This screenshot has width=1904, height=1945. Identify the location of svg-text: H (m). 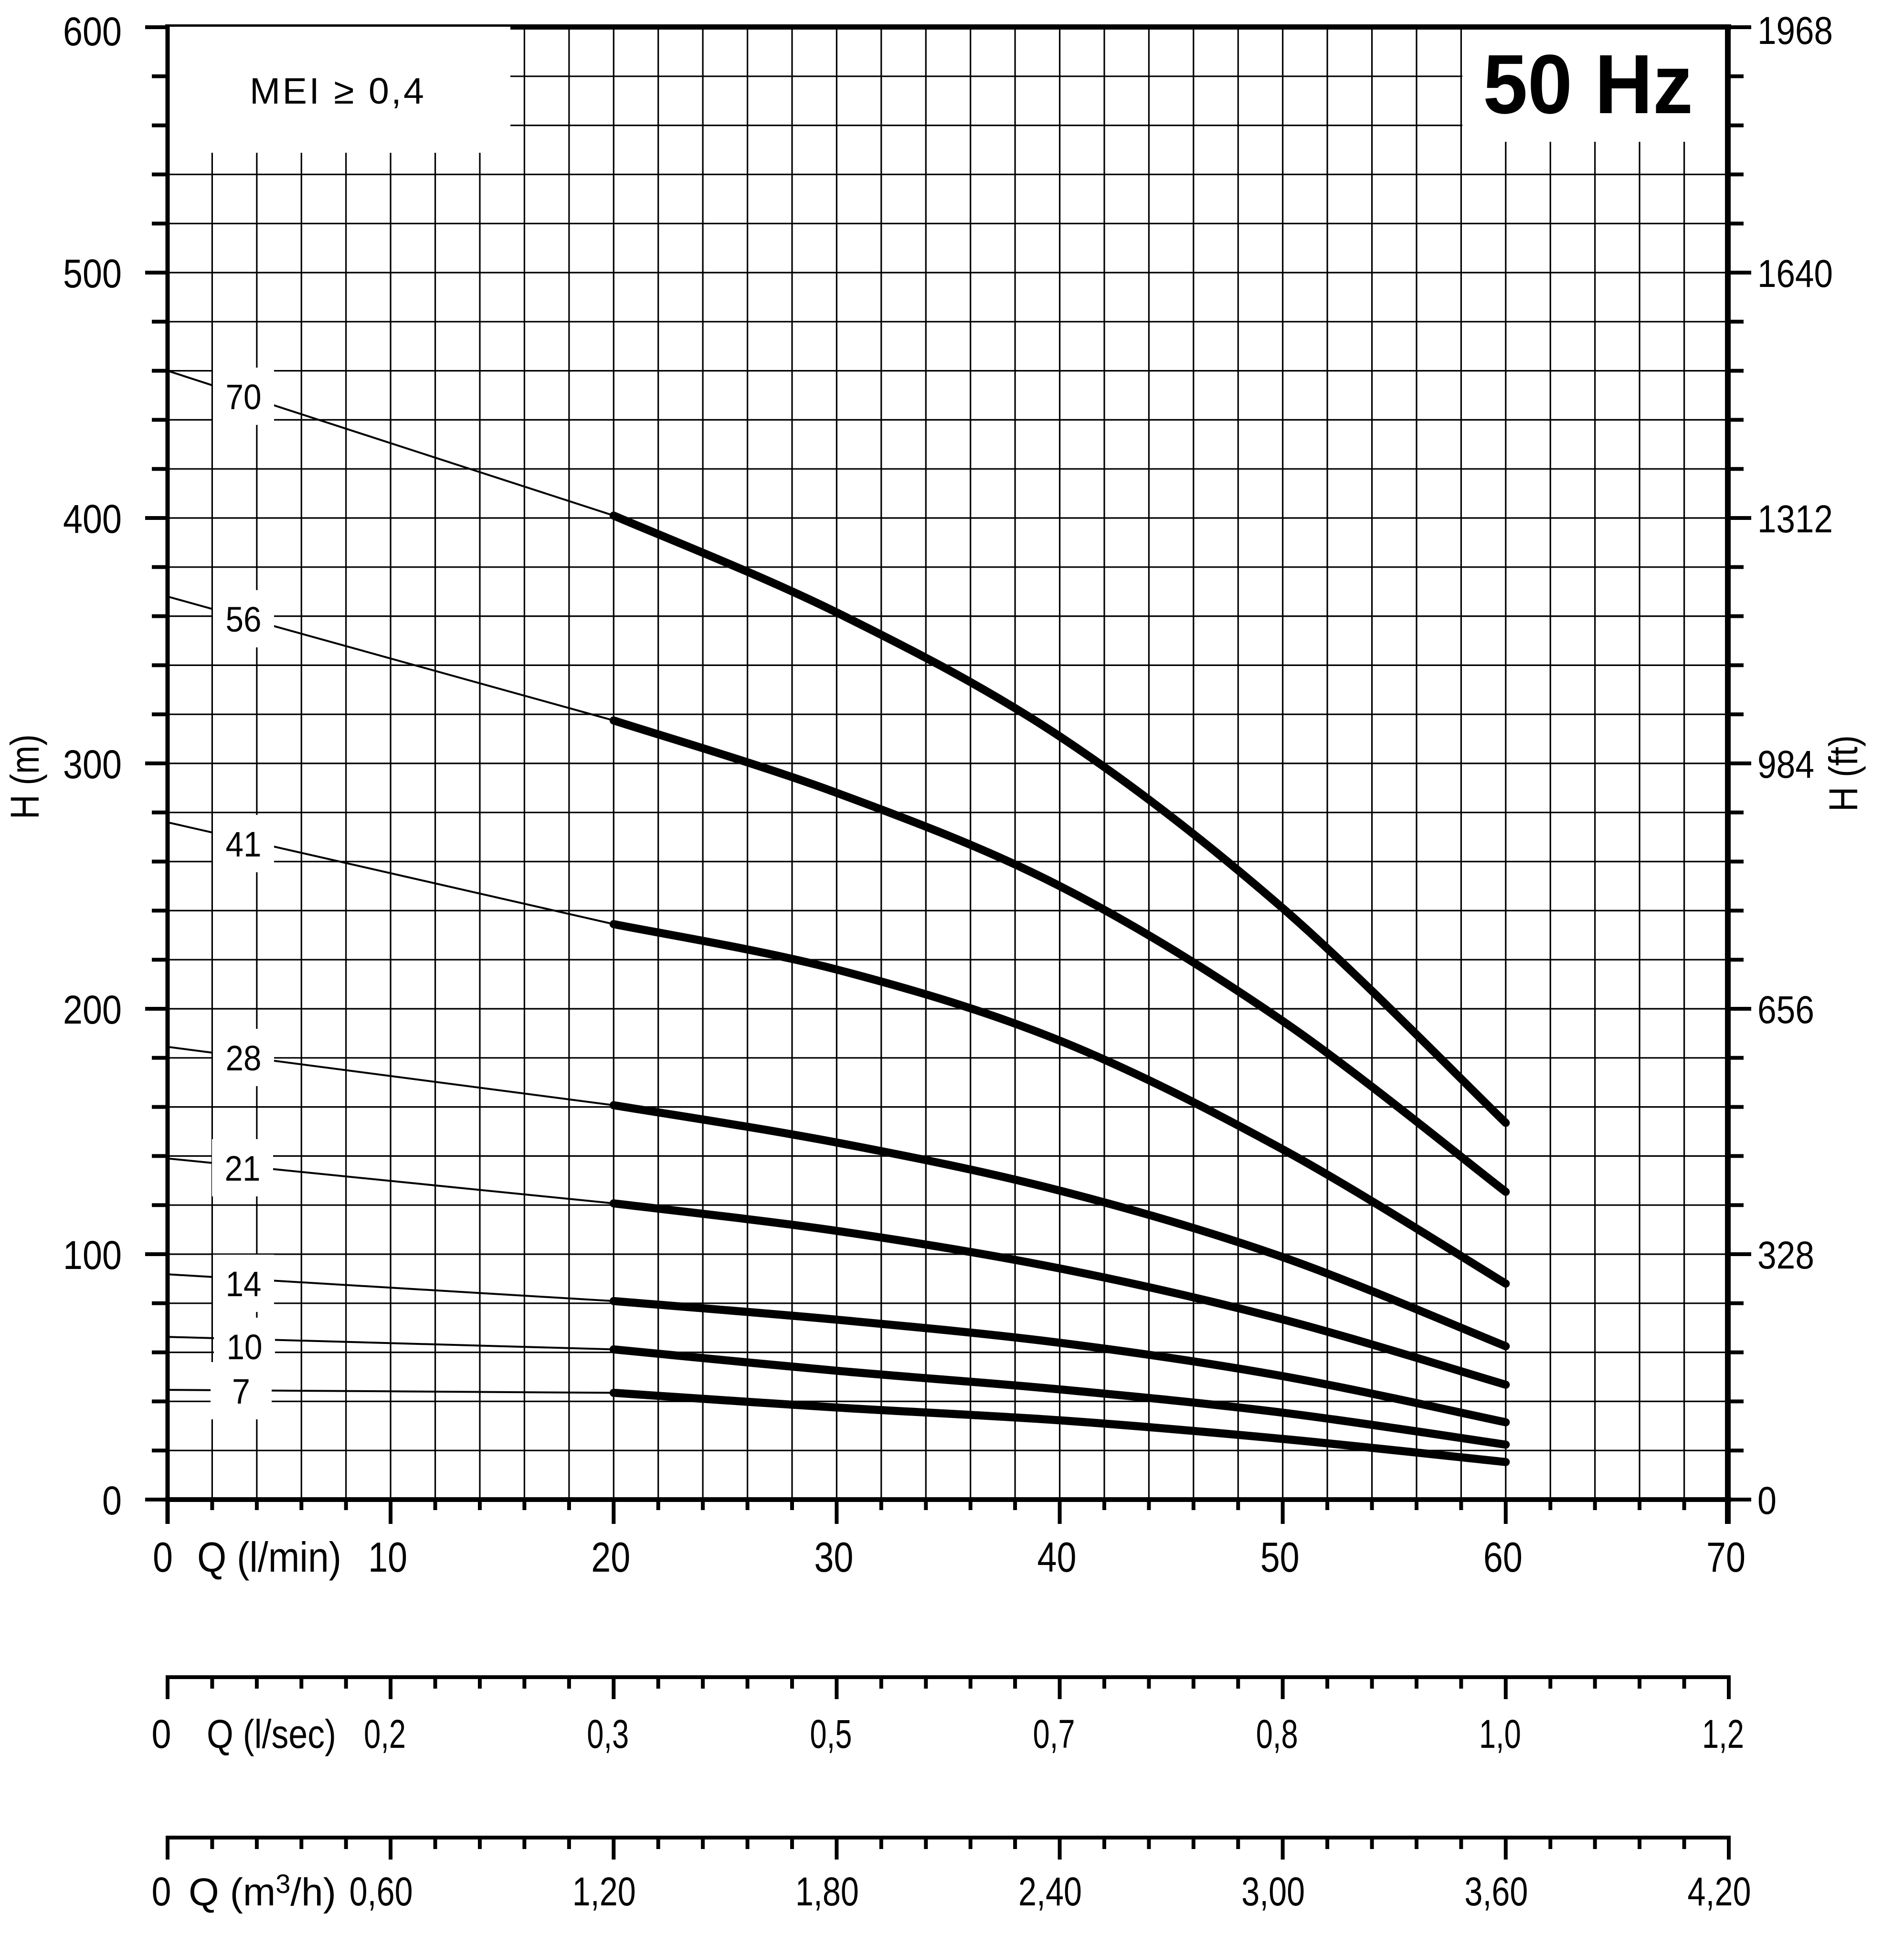
(24, 777).